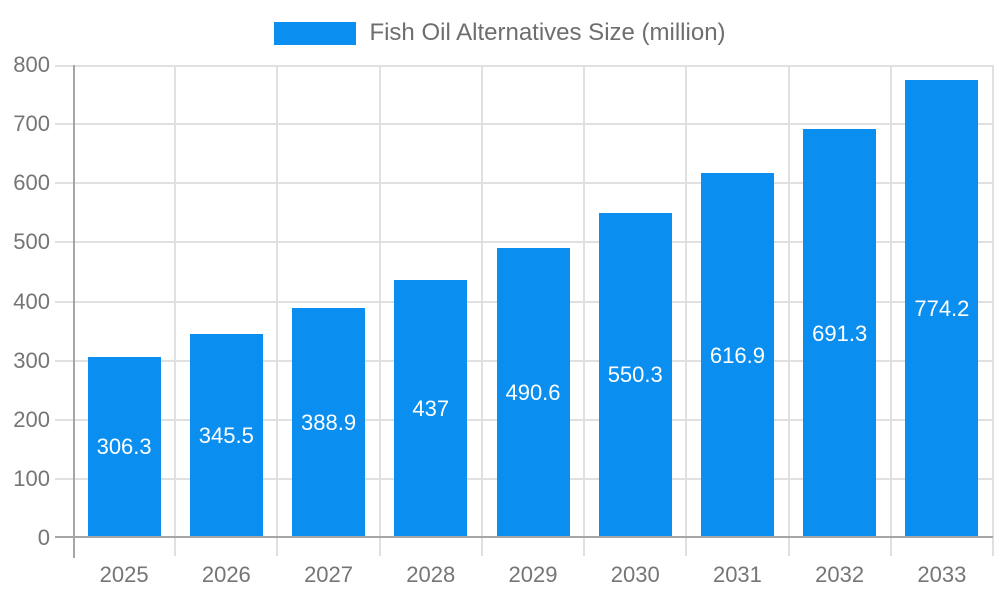  Describe the element at coordinates (547, 32) in the screenshot. I see `legend-label: Fish Oil Alternatives Size (million)` at that location.